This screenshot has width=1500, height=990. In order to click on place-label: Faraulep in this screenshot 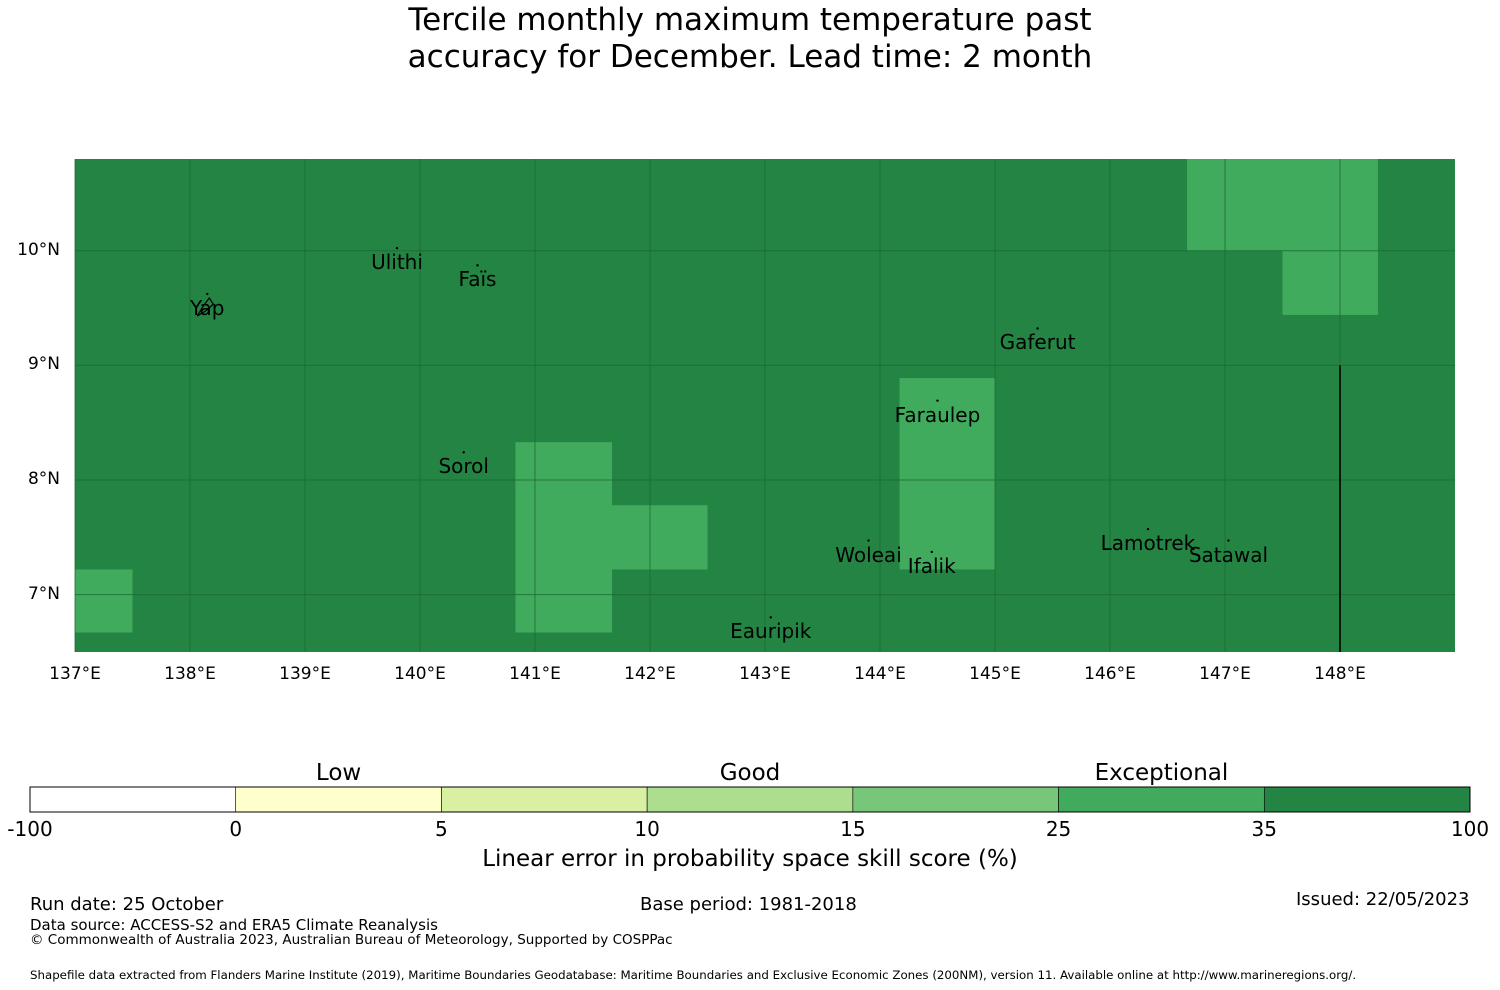, I will do `click(937, 414)`.